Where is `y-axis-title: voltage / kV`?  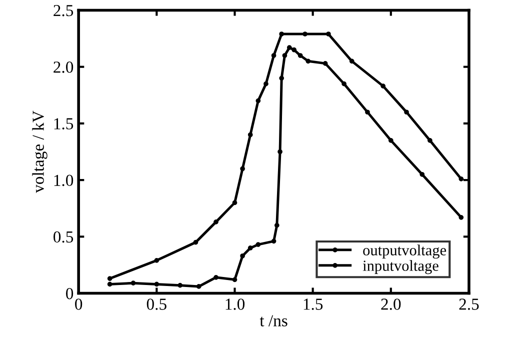 y-axis-title: voltage / kV is located at coordinates (40, 151).